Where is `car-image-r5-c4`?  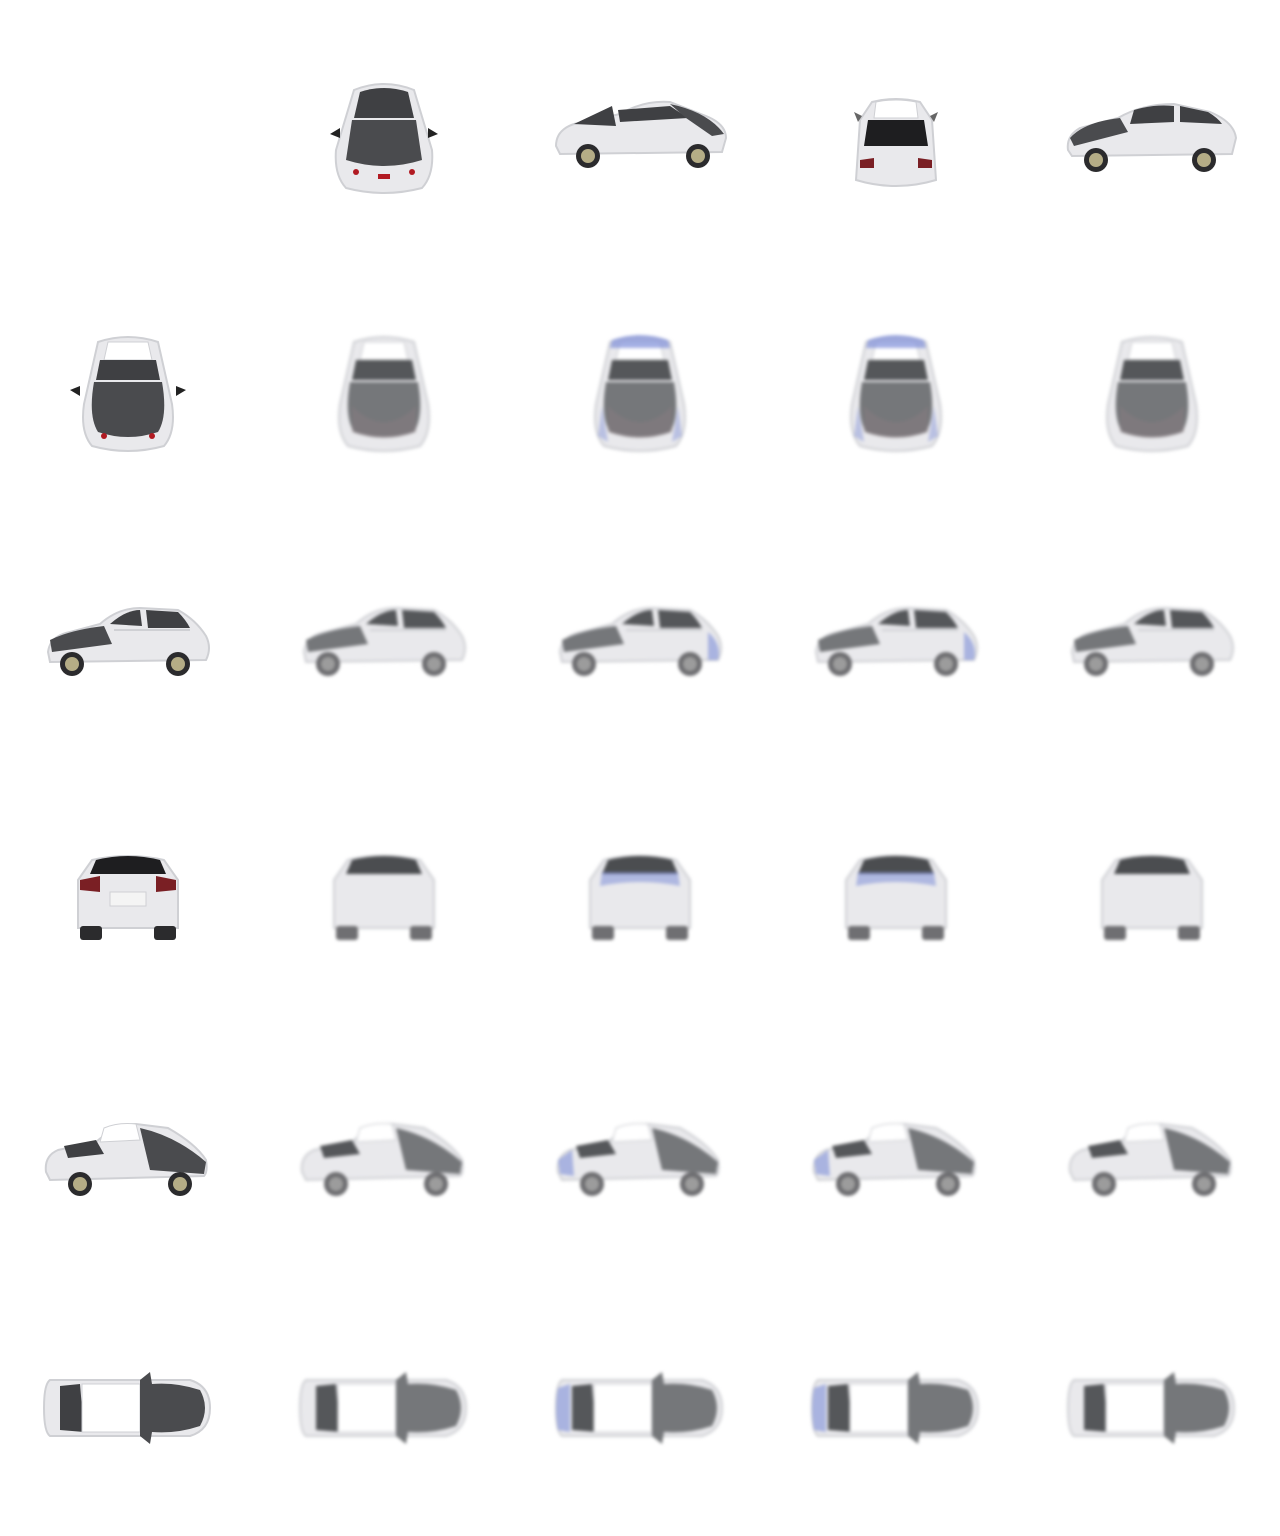
car-image-r5-c4 is located at coordinates (1152, 1408).